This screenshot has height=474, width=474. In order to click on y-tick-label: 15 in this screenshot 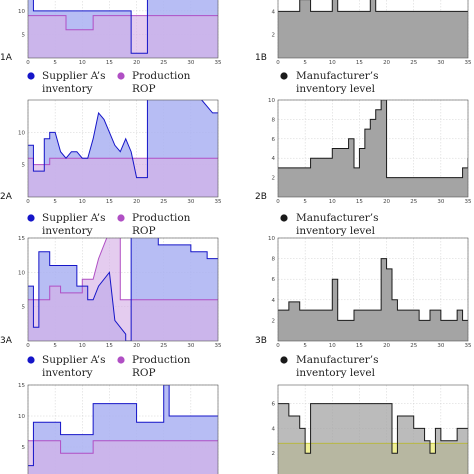, I will do `click(21, 239)`.